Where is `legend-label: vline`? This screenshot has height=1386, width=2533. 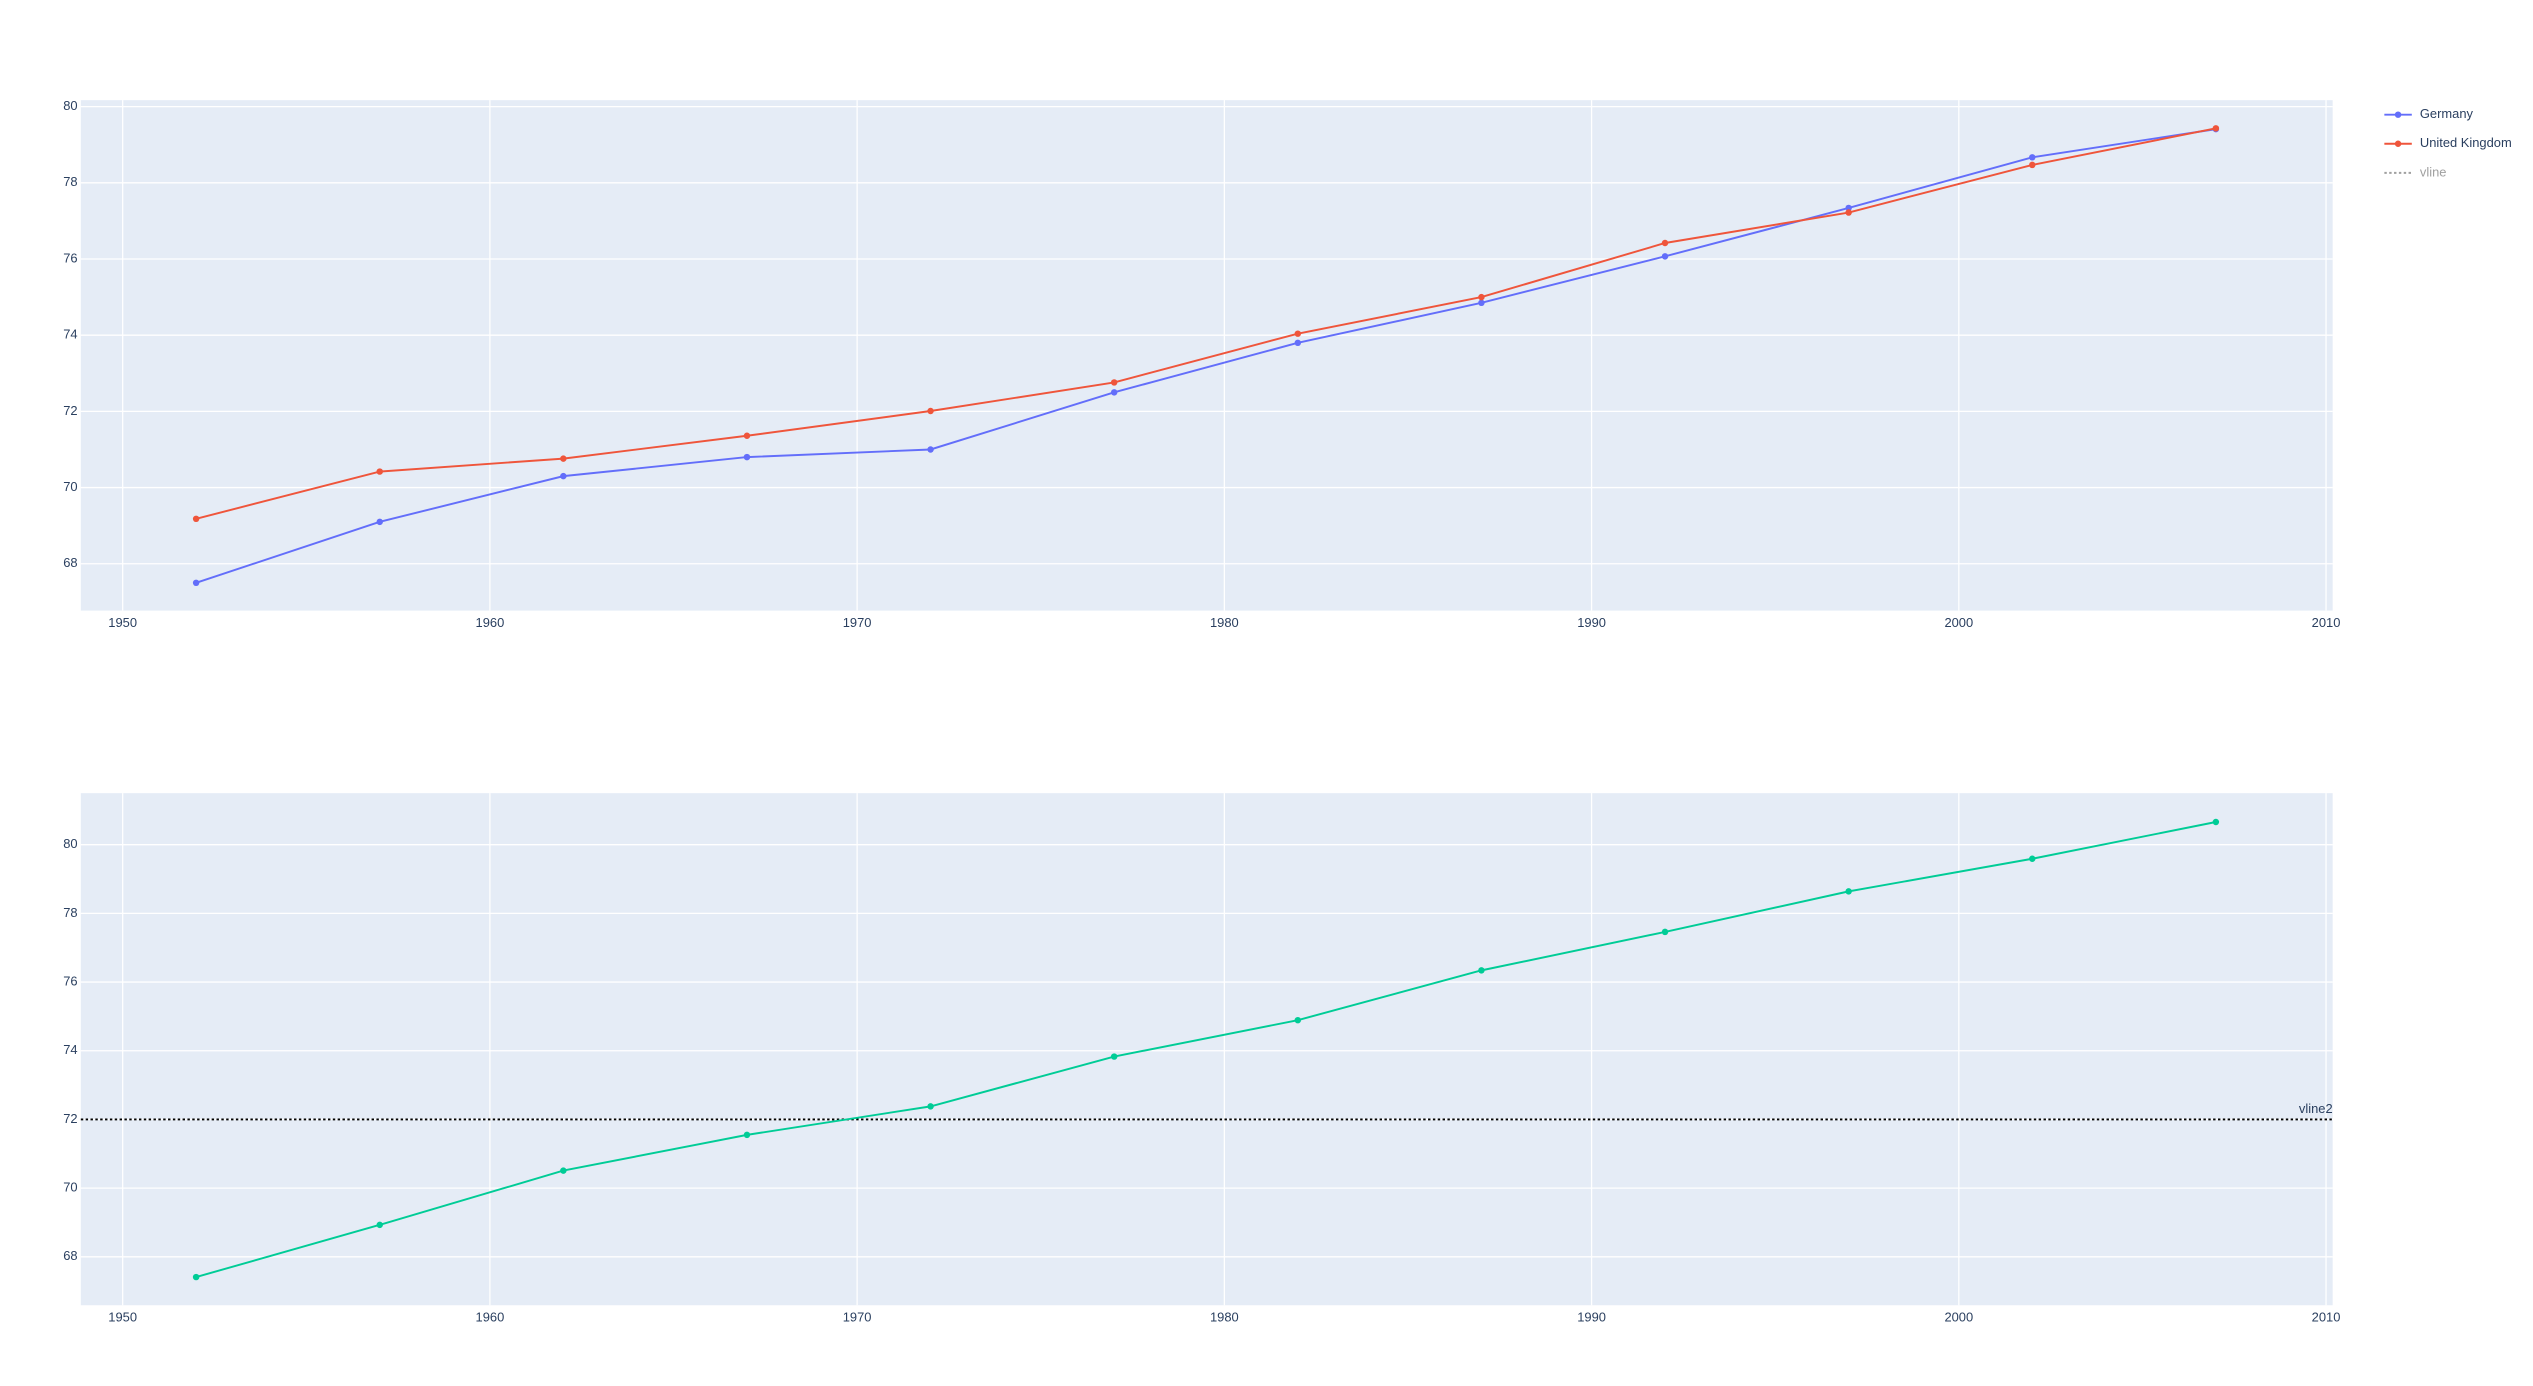 legend-label: vline is located at coordinates (2433, 171).